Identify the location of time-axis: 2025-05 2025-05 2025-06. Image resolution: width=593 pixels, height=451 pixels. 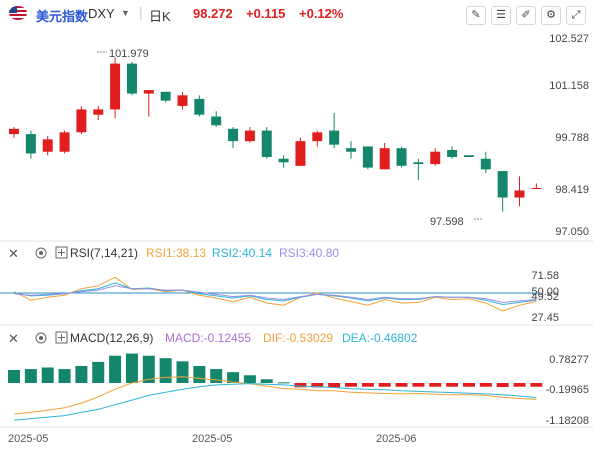
(212, 439).